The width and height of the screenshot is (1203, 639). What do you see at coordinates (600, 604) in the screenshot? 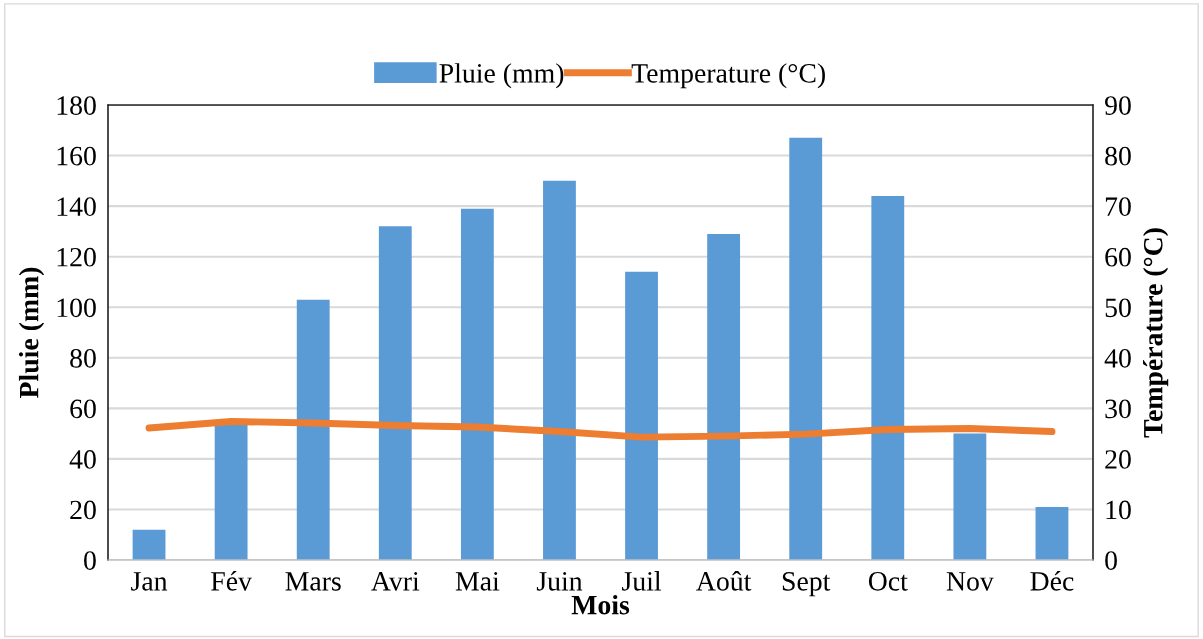
I see `x-axis-title: Mois` at bounding box center [600, 604].